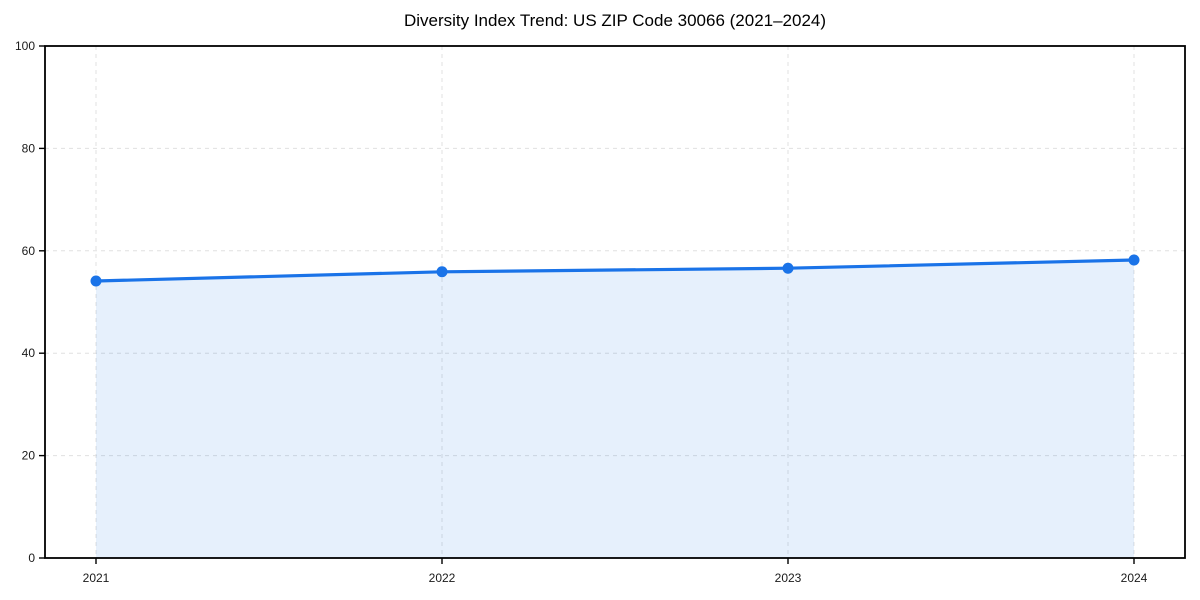 This screenshot has height=600, width=1200. Describe the element at coordinates (29, 251) in the screenshot. I see `y-tick-label: 60` at that location.